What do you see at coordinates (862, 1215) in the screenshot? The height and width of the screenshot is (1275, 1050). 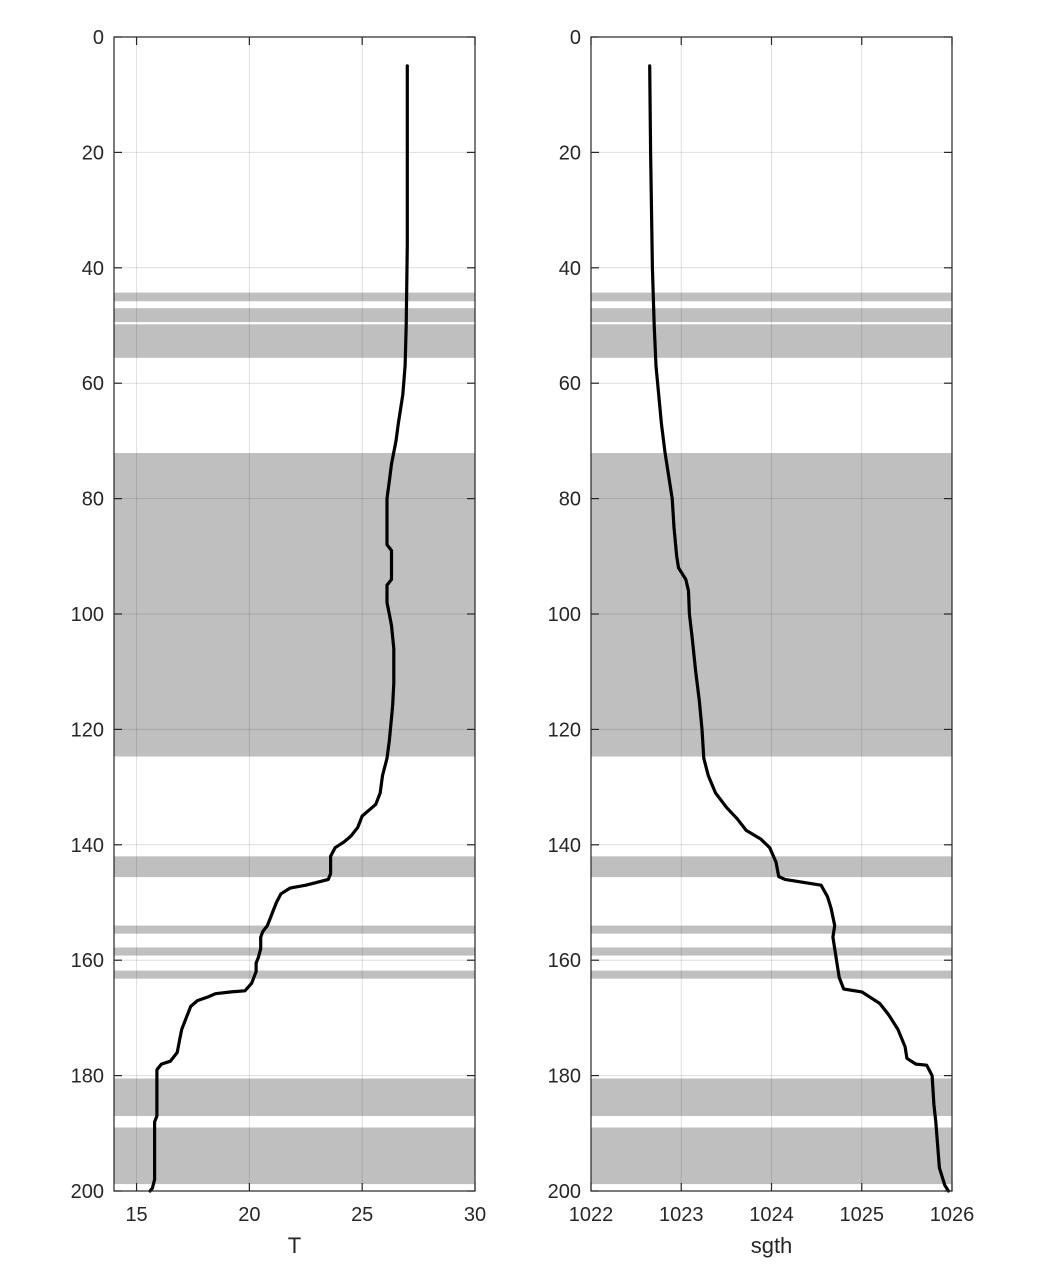 I see `x-tick-label: 1025` at bounding box center [862, 1215].